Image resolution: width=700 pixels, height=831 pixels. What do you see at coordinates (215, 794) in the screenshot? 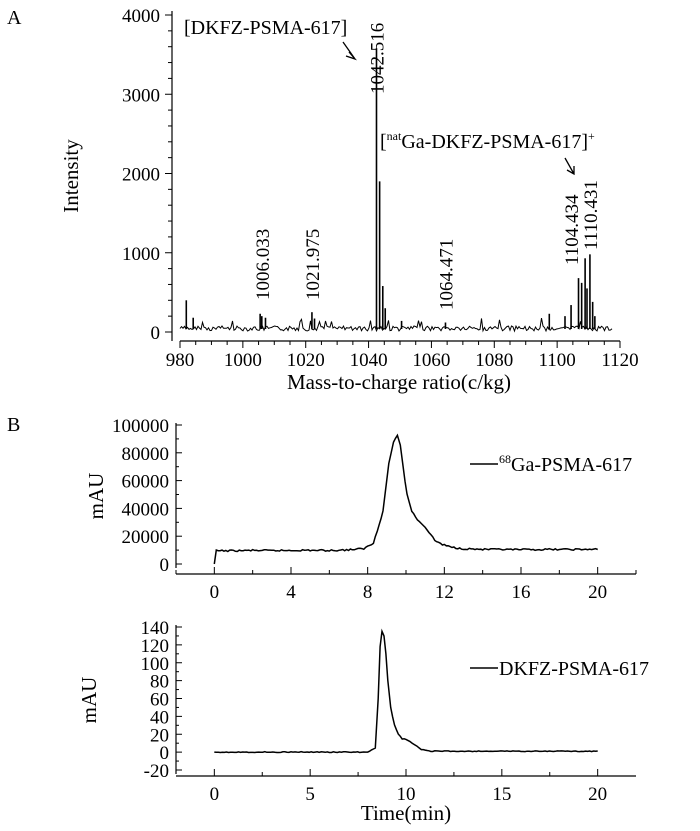
I see `hplc-std-x-tick-label: 0` at bounding box center [215, 794].